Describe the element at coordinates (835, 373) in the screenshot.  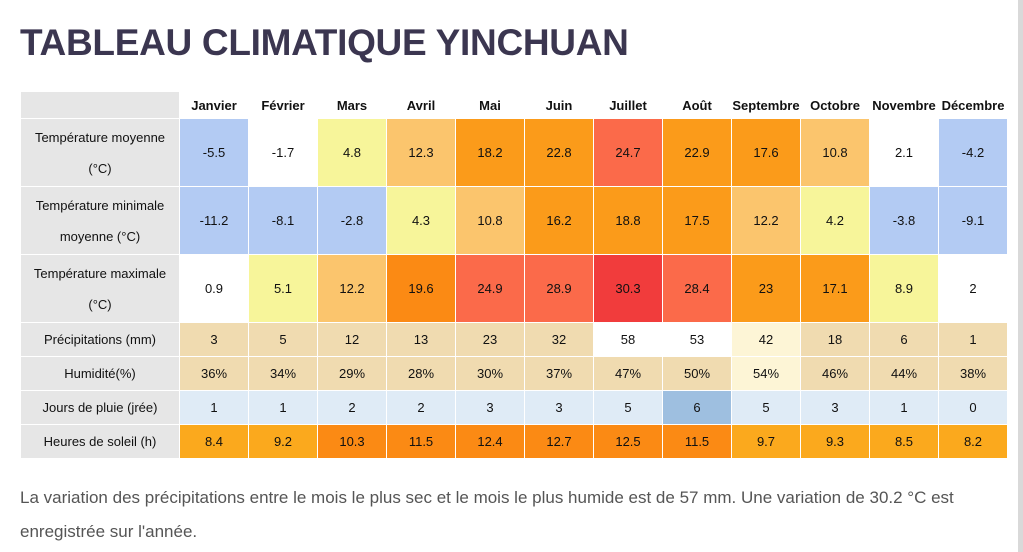
I see `table-cell: 46%` at that location.